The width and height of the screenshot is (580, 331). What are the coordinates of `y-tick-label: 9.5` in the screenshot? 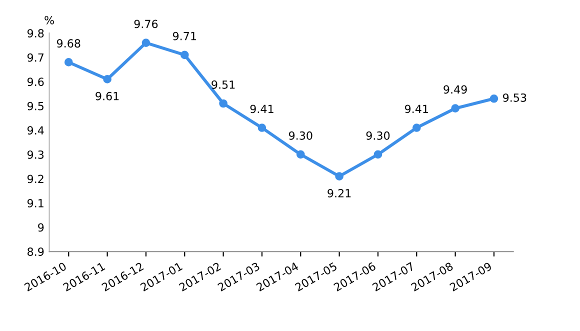 It's located at (35, 106).